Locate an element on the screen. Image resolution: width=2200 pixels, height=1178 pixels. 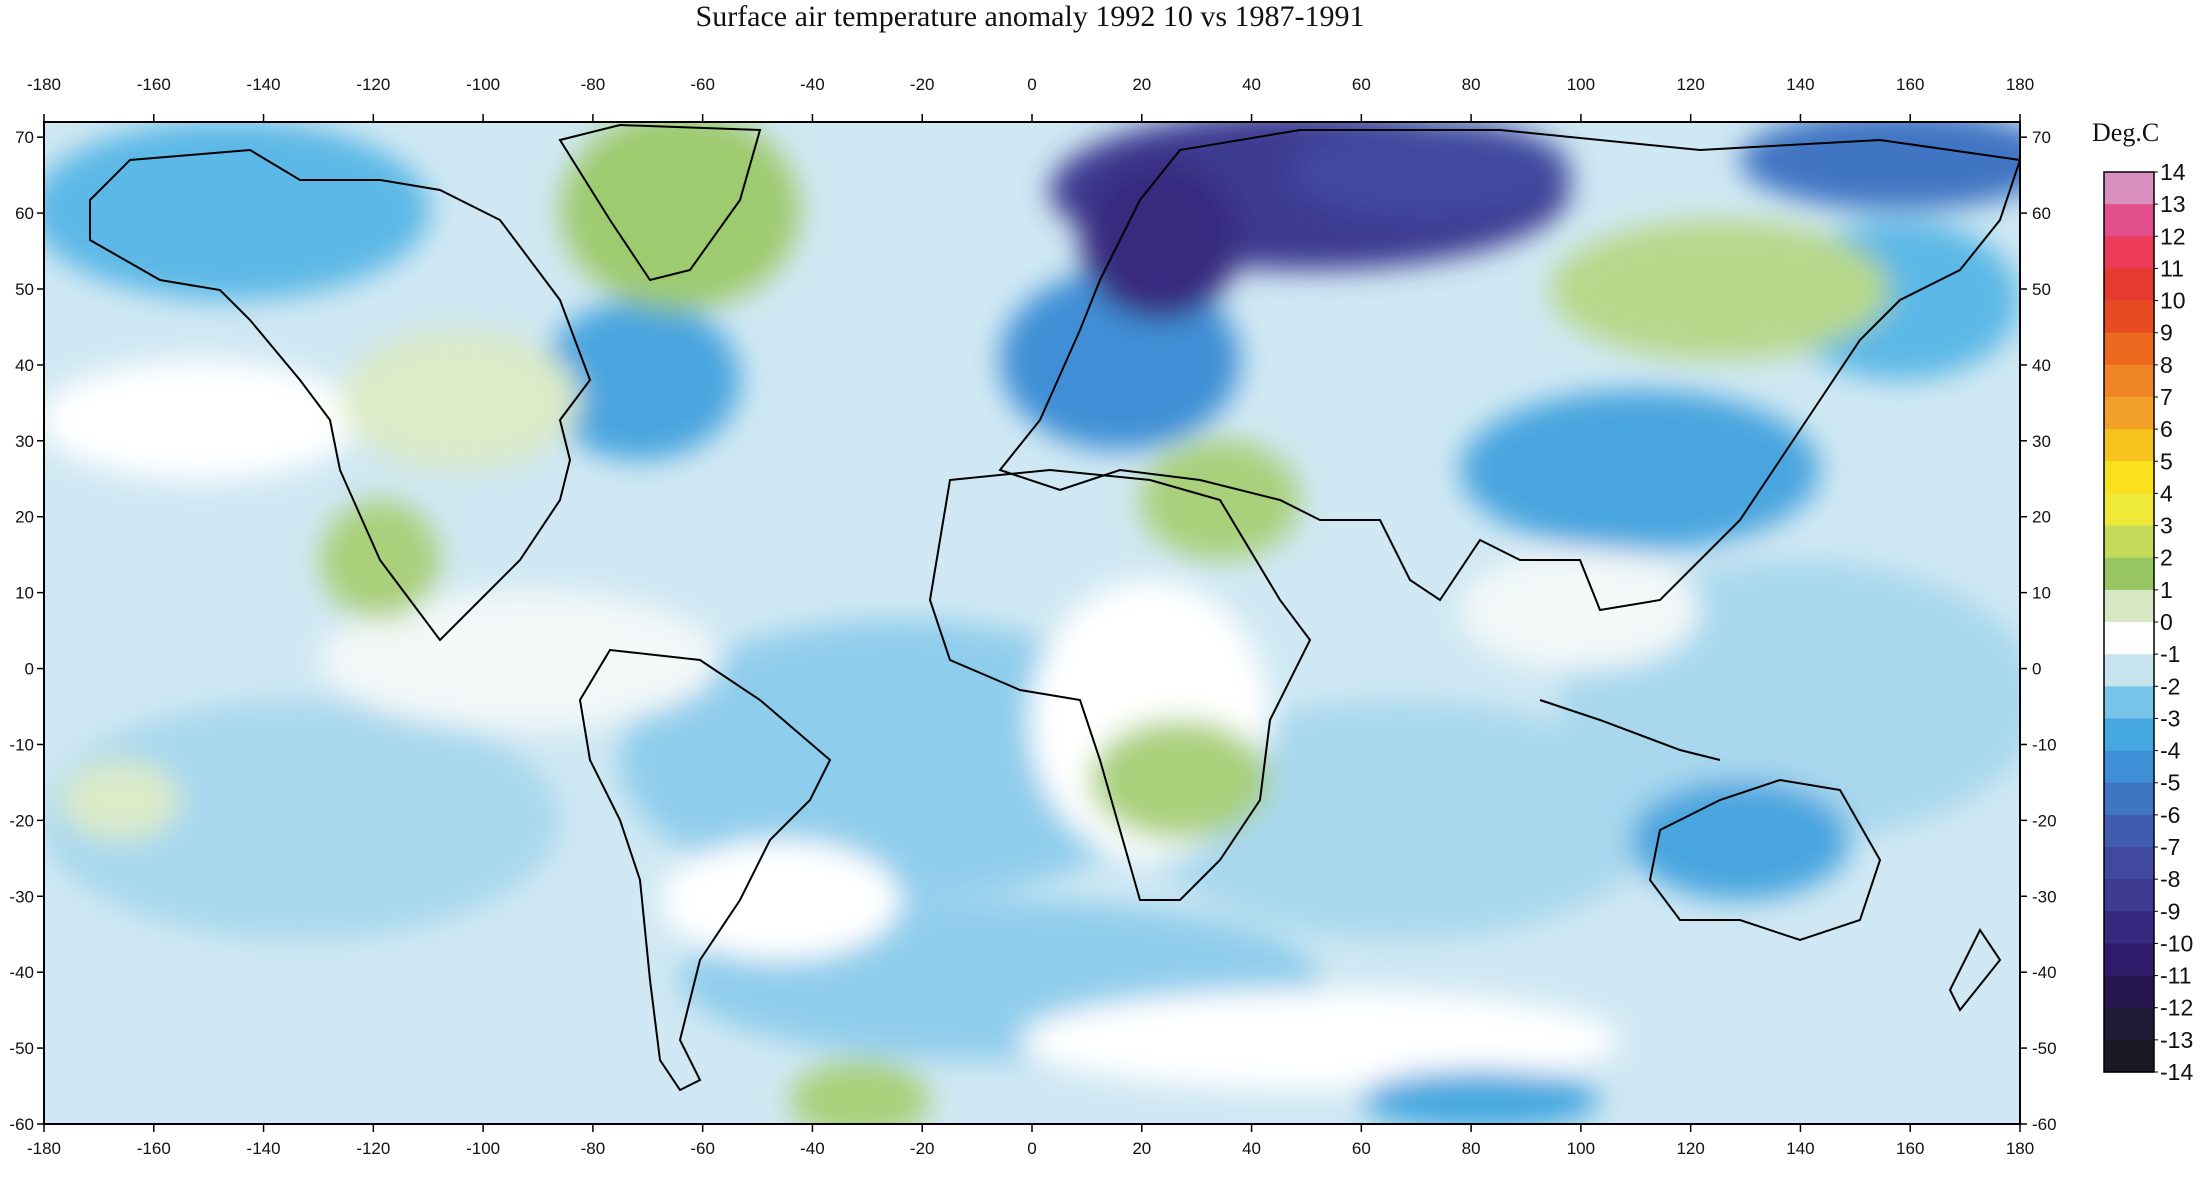
lat-tick-label-left: -50 is located at coordinates (21, 1048).